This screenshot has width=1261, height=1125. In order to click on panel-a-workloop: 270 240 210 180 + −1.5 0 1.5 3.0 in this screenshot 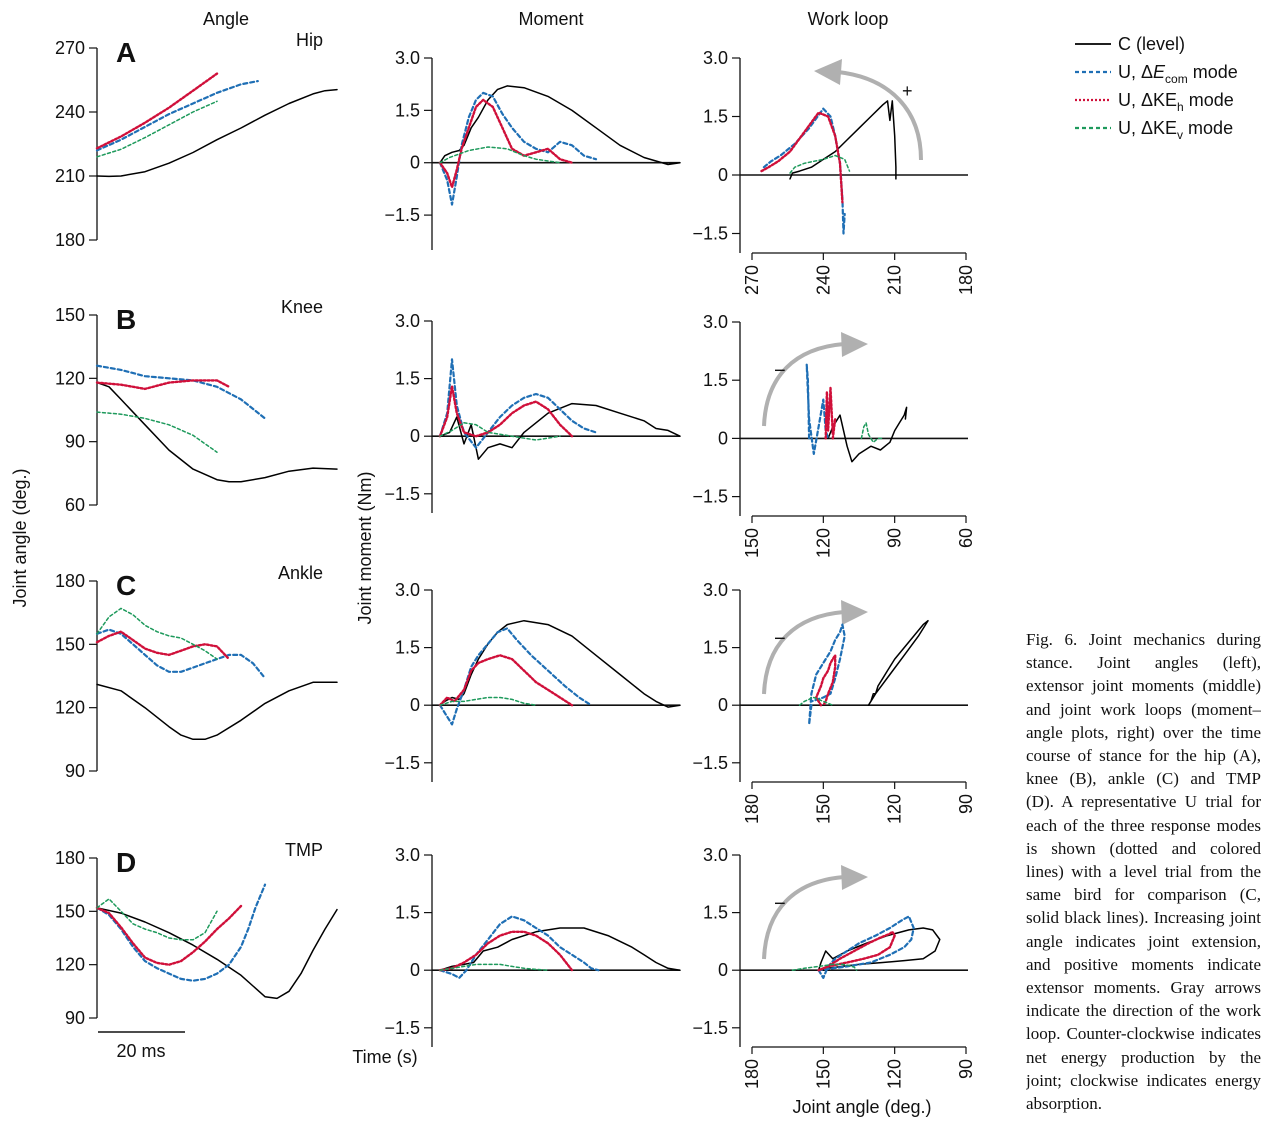, I will do `click(834, 171)`.